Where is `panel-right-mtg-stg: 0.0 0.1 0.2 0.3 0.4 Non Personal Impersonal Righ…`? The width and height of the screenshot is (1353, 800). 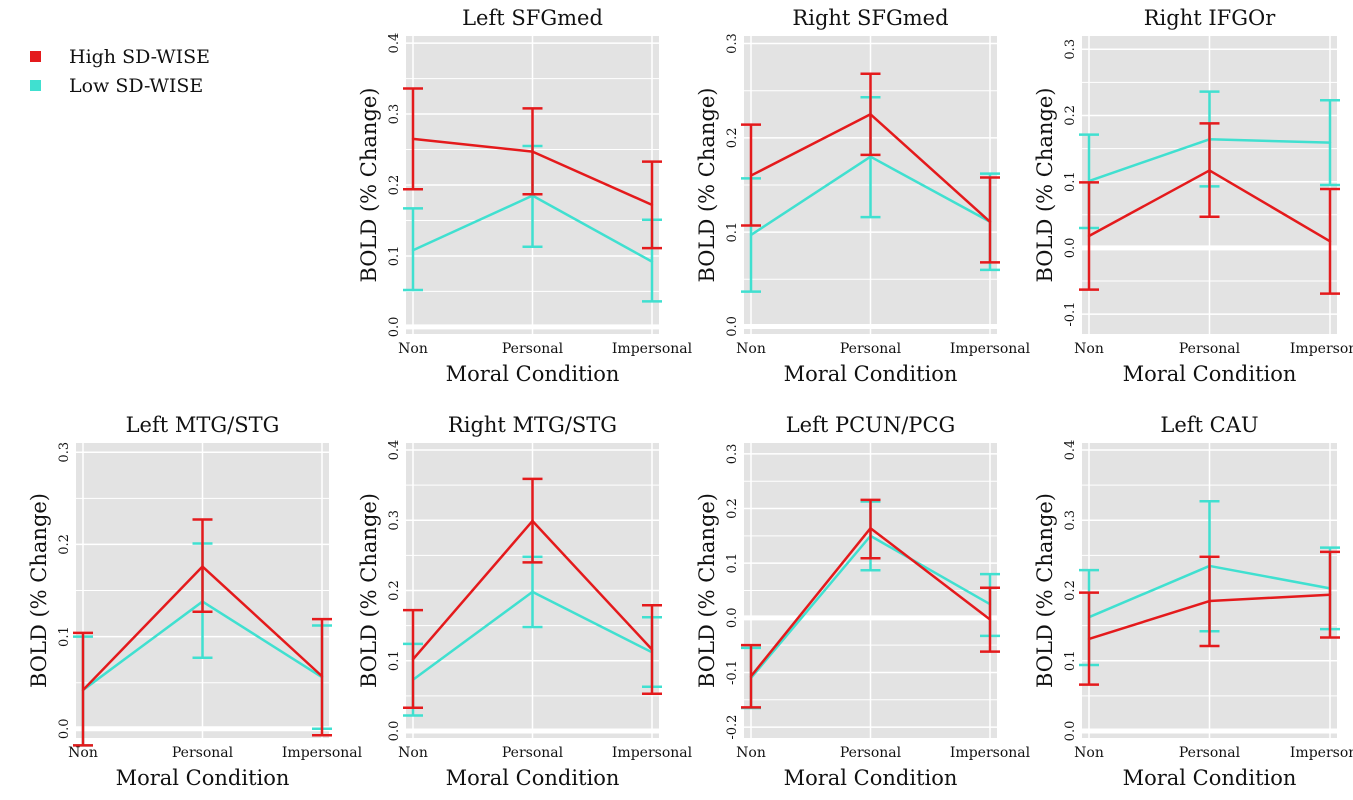 panel-right-mtg-stg: 0.0 0.1 0.2 0.3 0.4 Non Personal Impersonal Righ… is located at coordinates (525, 601).